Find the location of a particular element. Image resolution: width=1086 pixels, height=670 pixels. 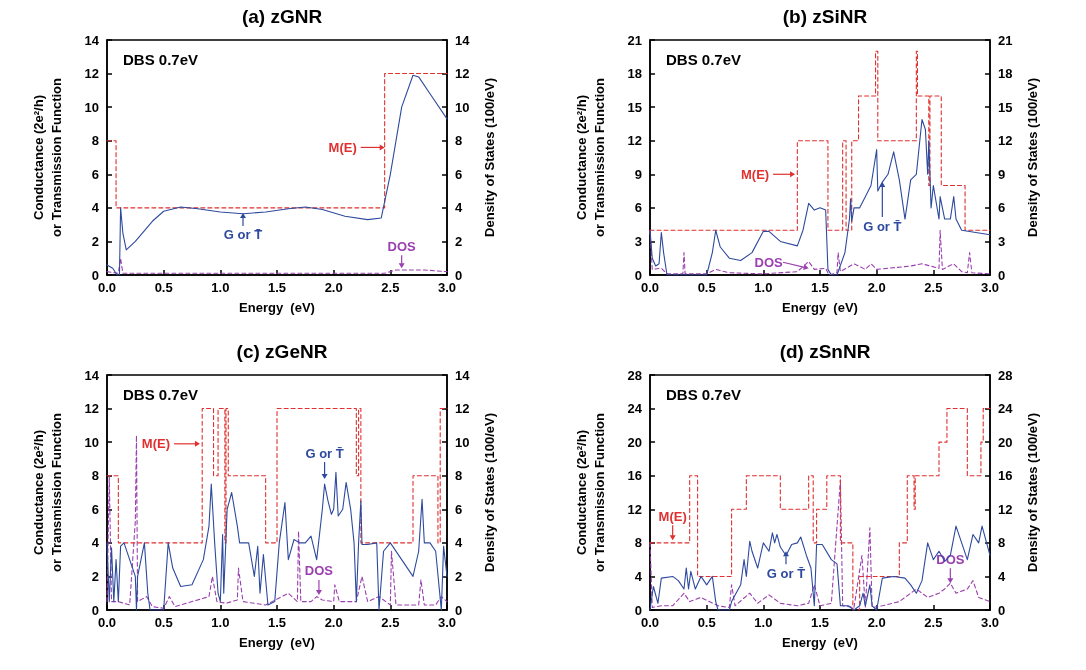

y2-tick-label: 24 is located at coordinates (1006, 409).